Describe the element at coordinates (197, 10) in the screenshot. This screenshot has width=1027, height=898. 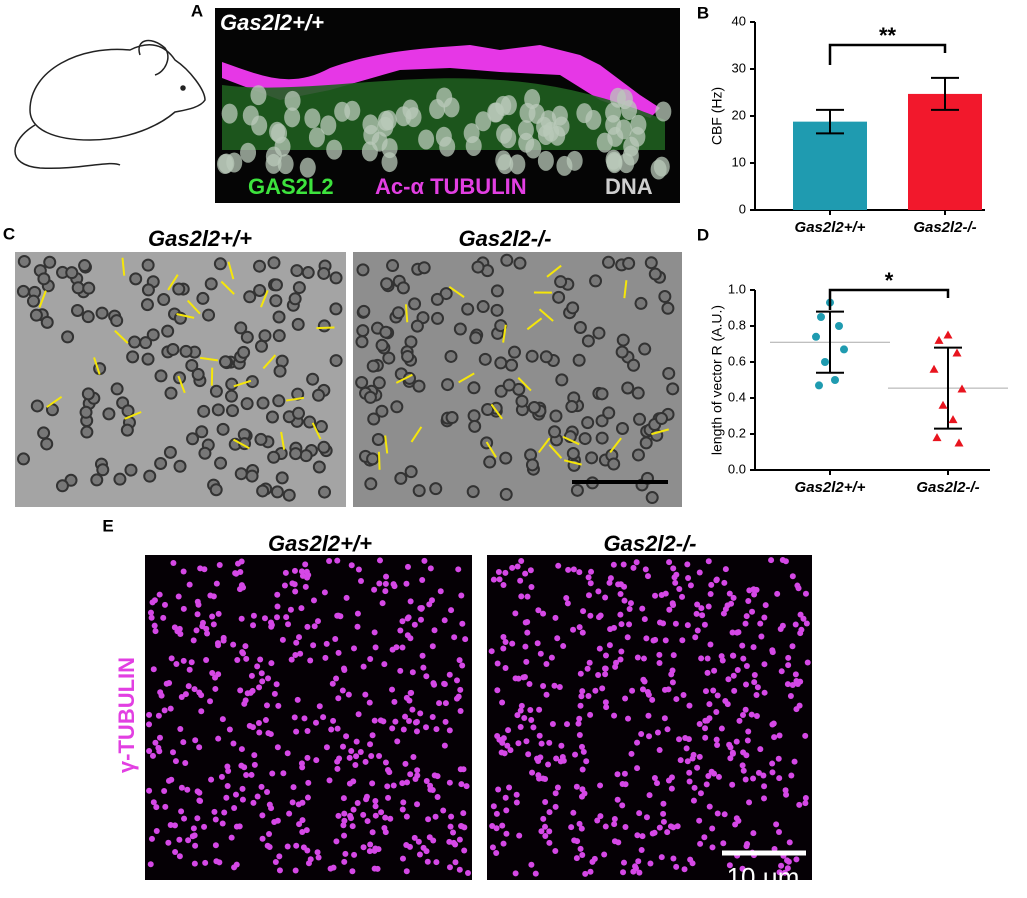
I see `panel-label: A` at that location.